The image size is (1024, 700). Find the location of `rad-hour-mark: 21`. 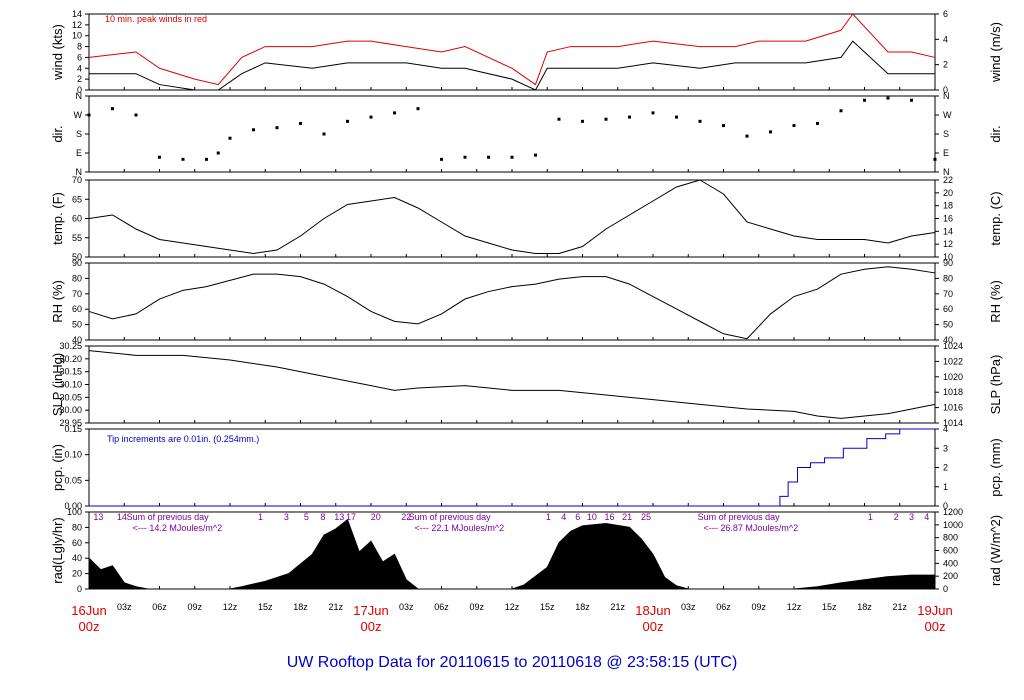

rad-hour-mark: 21 is located at coordinates (627, 517).